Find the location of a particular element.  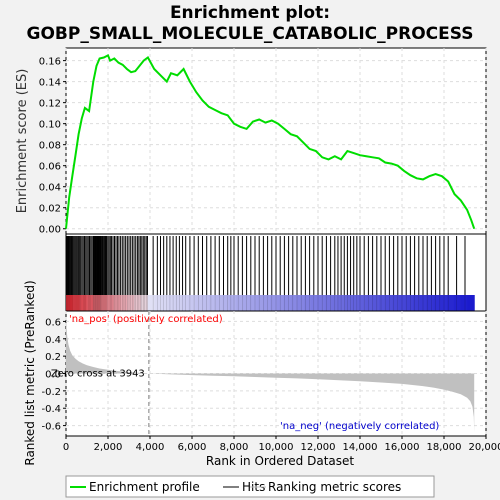

es-tick-label-3: 0.06 is located at coordinates (50, 167).